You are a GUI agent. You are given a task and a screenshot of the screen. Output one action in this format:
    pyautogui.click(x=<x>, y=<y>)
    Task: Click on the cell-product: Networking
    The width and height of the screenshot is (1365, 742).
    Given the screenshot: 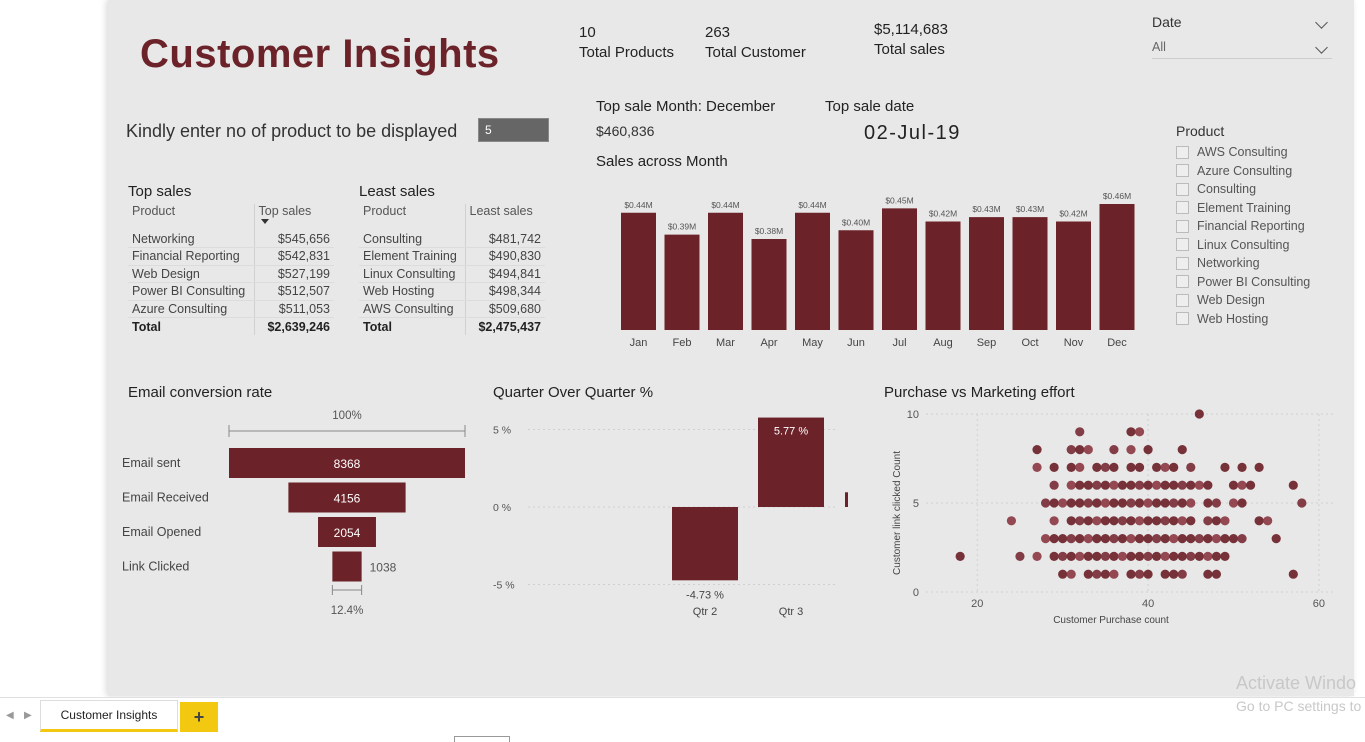 What is the action you would take?
    pyautogui.click(x=191, y=239)
    